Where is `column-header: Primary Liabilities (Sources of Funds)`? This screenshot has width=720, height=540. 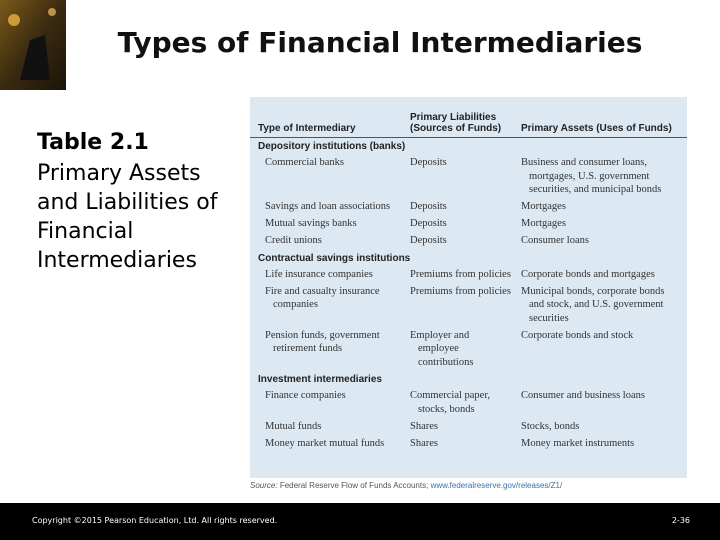 column-header: Primary Liabilities (Sources of Funds) is located at coordinates (456, 123).